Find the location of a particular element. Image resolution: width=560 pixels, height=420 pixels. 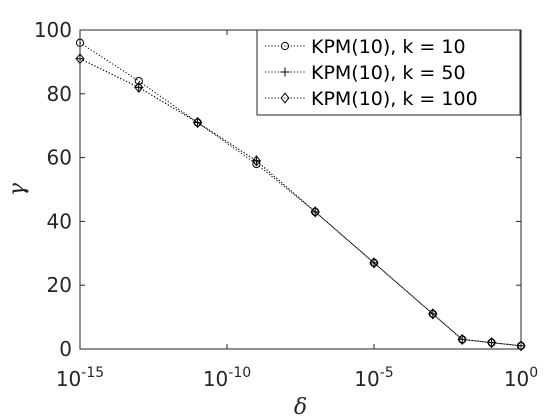

y-tick-label: 40 is located at coordinates (59, 221).